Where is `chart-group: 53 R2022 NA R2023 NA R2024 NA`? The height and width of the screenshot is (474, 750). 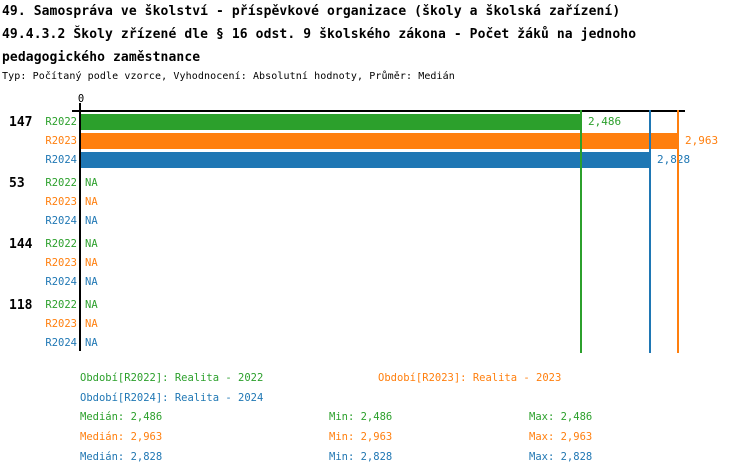 chart-group: 53 R2022 NA R2023 NA R2024 NA is located at coordinates (375, 203).